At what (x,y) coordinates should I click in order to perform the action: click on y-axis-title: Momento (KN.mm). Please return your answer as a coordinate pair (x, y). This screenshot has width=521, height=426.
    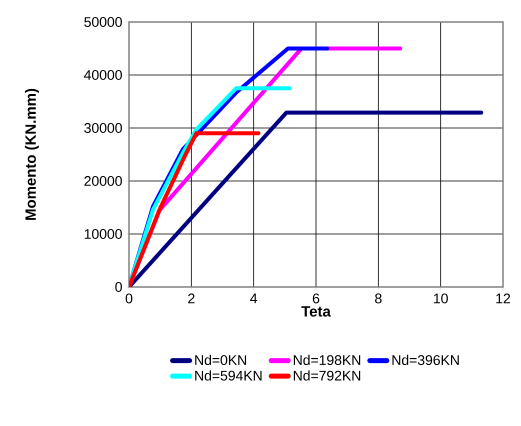
    Looking at the image, I should click on (31, 154).